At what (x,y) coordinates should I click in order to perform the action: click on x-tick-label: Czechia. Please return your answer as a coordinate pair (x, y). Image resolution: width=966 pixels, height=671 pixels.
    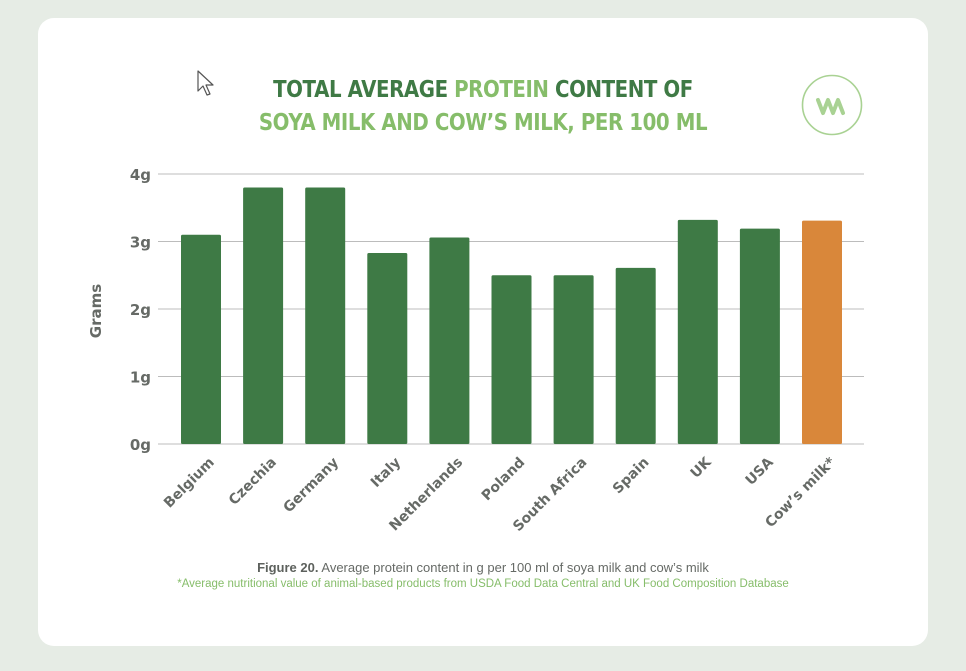
    Looking at the image, I should click on (253, 482).